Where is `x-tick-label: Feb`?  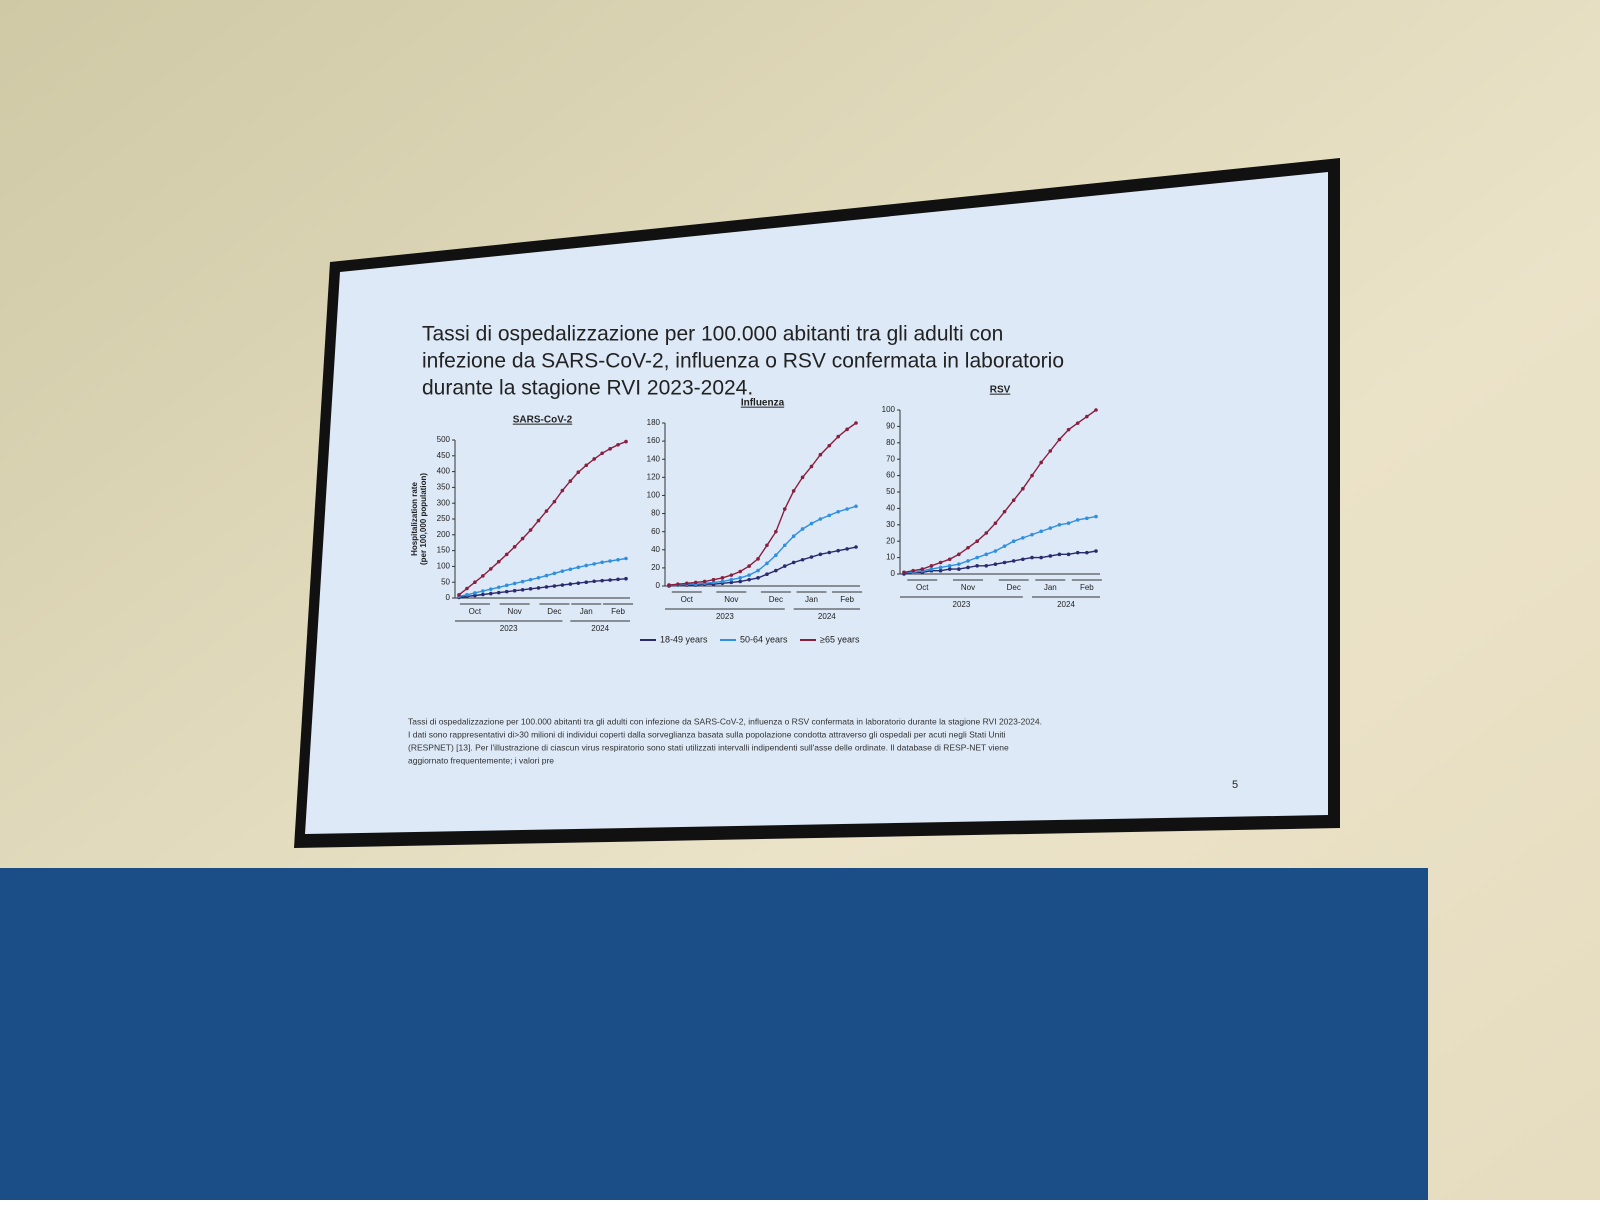 x-tick-label: Feb is located at coordinates (618, 611).